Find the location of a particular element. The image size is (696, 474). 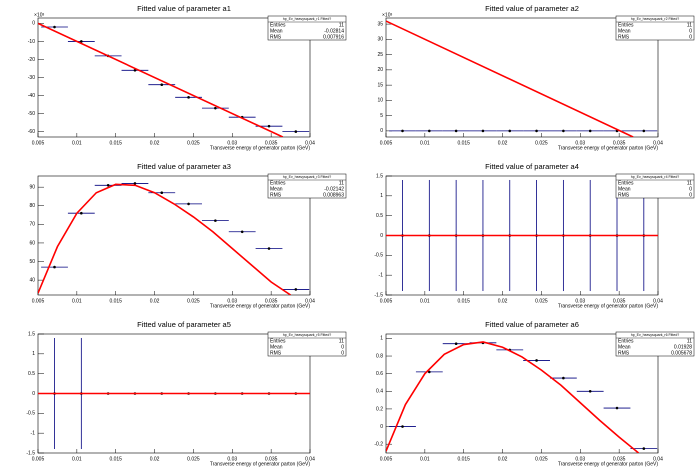

stats-name: hp_Ev_heavysquark_r1 Fitted? is located at coordinates (307, 19).